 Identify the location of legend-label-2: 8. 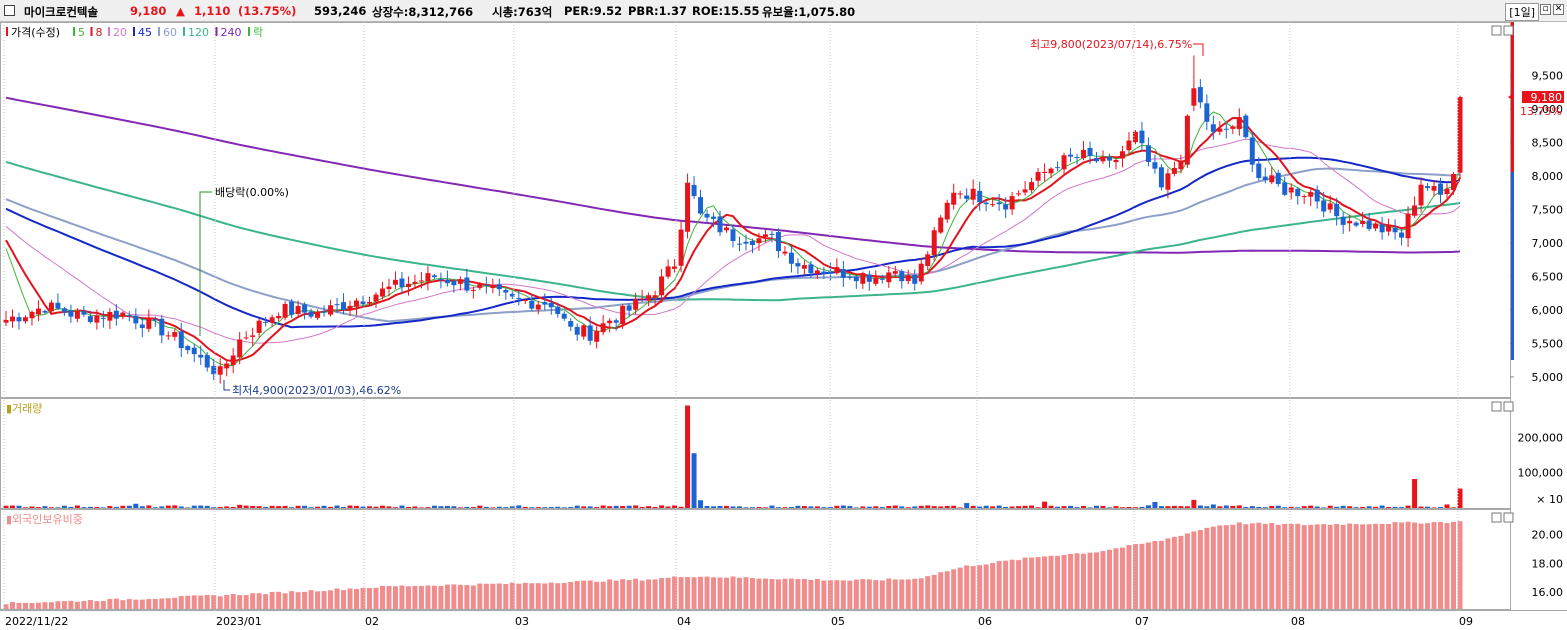
(99, 32).